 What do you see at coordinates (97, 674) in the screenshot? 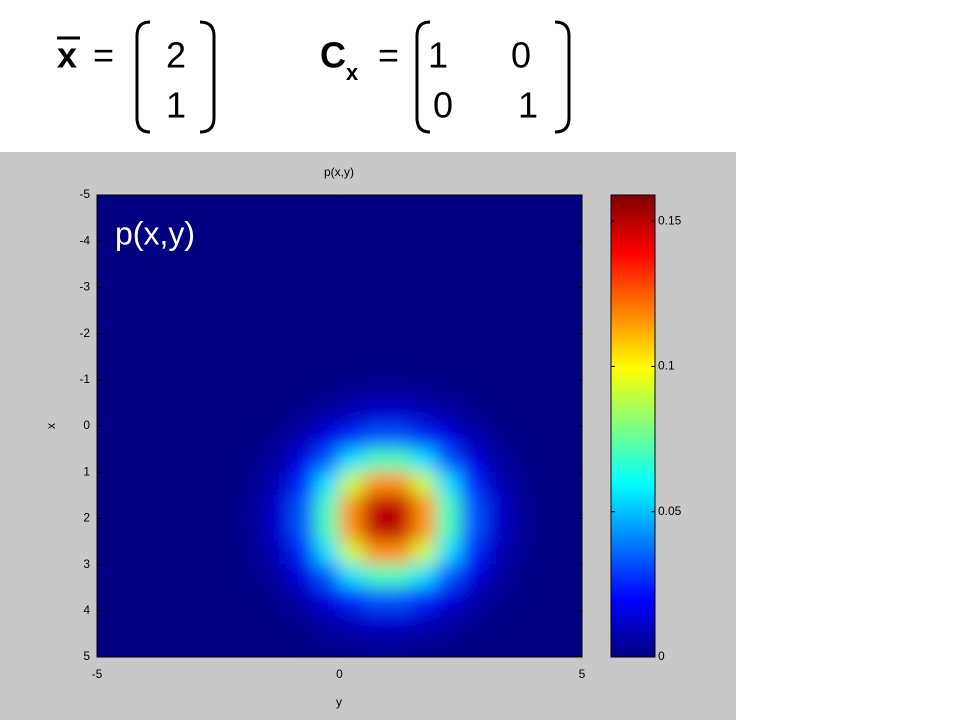
I see `x-tick-label: -5` at bounding box center [97, 674].